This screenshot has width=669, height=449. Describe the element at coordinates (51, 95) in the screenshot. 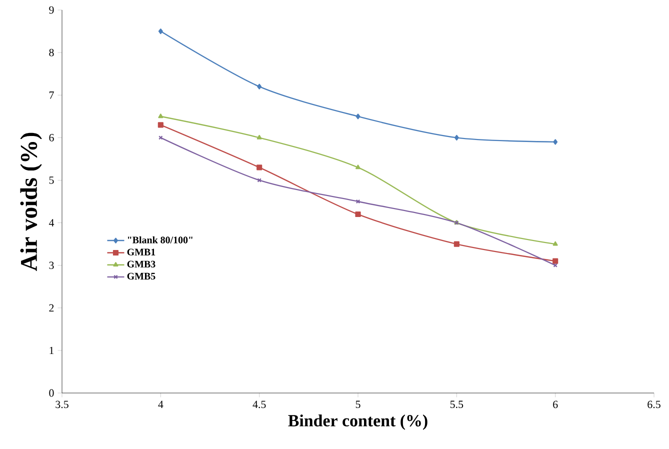

I see `y-tick-label: 7` at that location.